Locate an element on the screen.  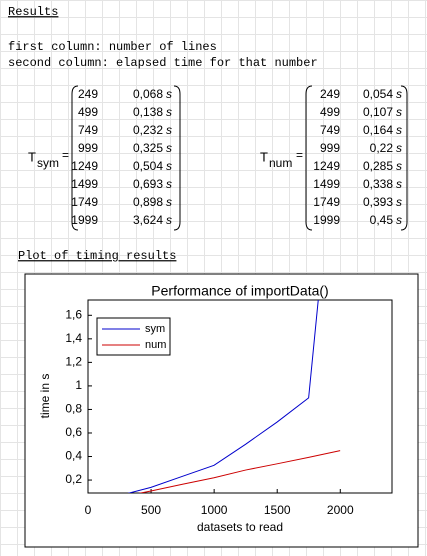
matrix-subscript: num is located at coordinates (280, 163).